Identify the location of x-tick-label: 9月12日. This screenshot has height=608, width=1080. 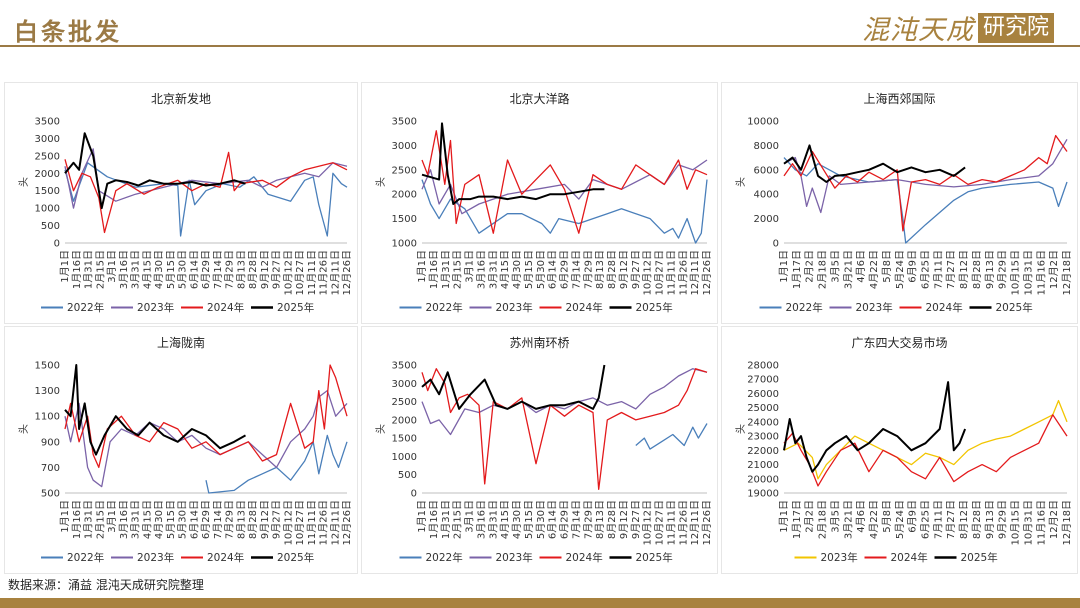
(265, 269).